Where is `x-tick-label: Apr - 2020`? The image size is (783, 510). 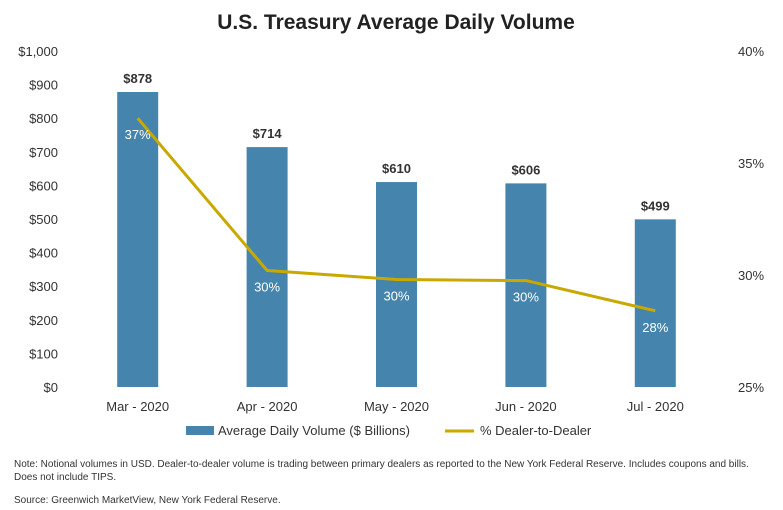 x-tick-label: Apr - 2020 is located at coordinates (267, 406).